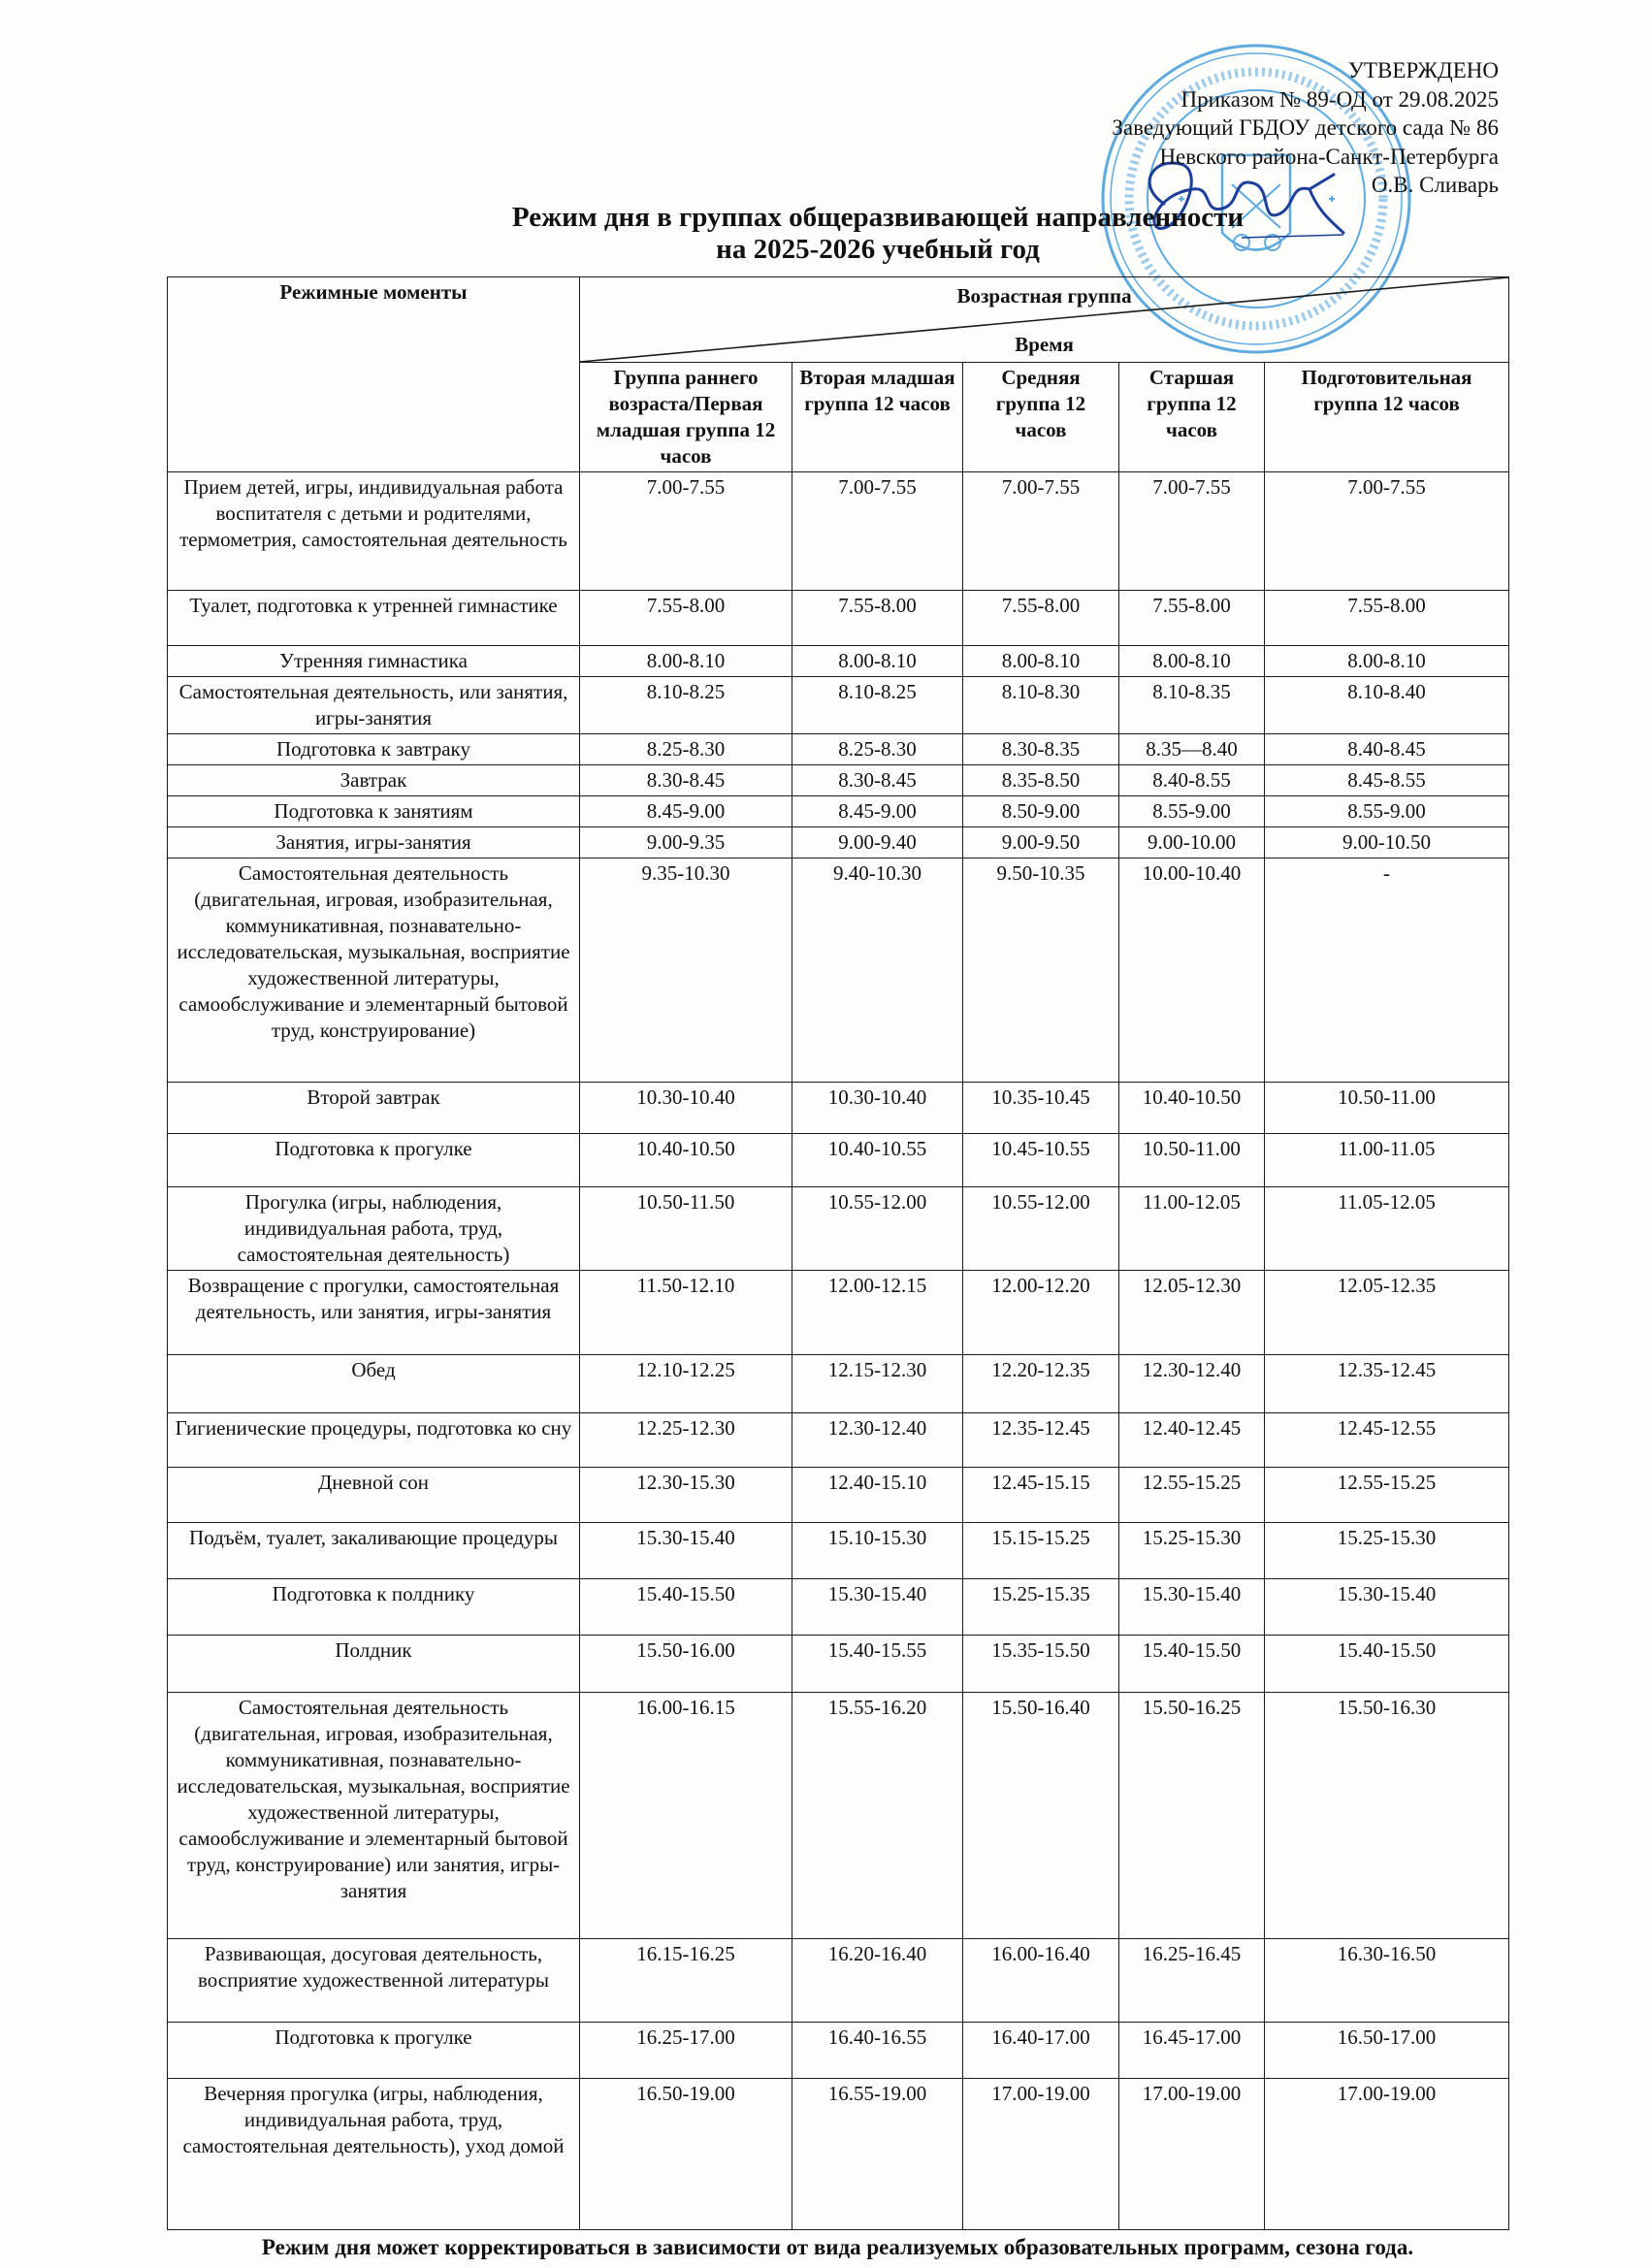  Describe the element at coordinates (685, 2050) in the screenshot. I see `time-cell-early: 16.25-17.00` at that location.